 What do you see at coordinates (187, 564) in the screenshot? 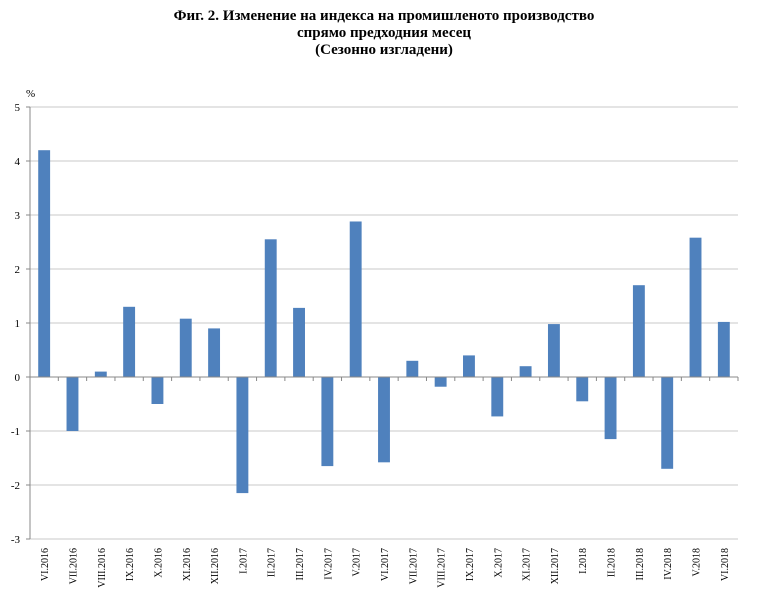
I see `x-category-label: XI.2016` at bounding box center [187, 564].